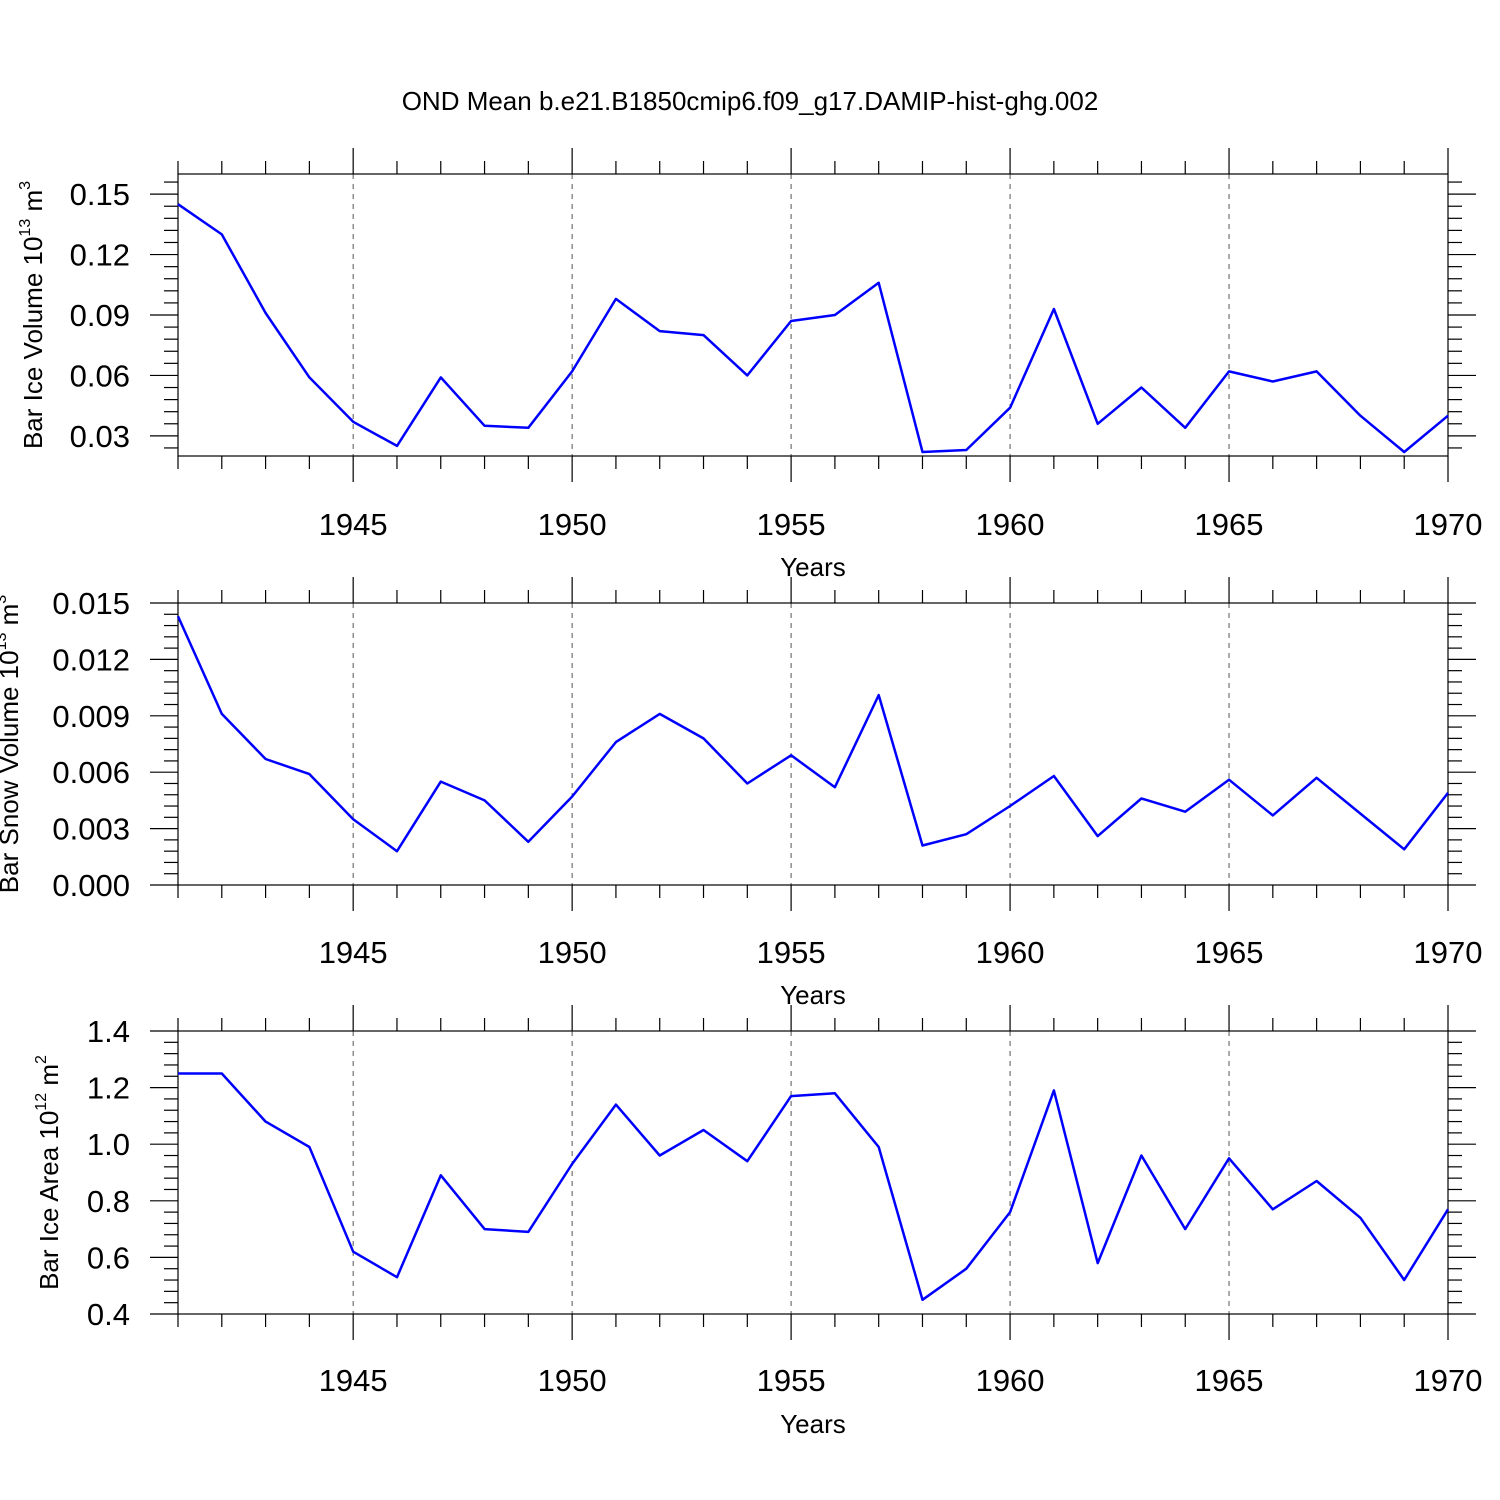 The image size is (1500, 1500). What do you see at coordinates (33, 343) in the screenshot?
I see `y-axis-title-base: Bar Ice Volume 10` at bounding box center [33, 343].